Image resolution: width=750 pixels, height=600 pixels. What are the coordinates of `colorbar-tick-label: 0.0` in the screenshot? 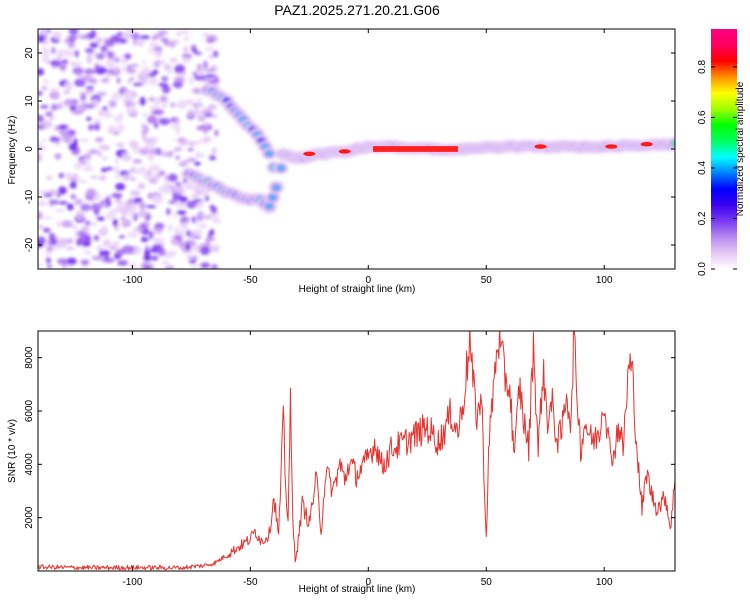 It's located at (702, 269).